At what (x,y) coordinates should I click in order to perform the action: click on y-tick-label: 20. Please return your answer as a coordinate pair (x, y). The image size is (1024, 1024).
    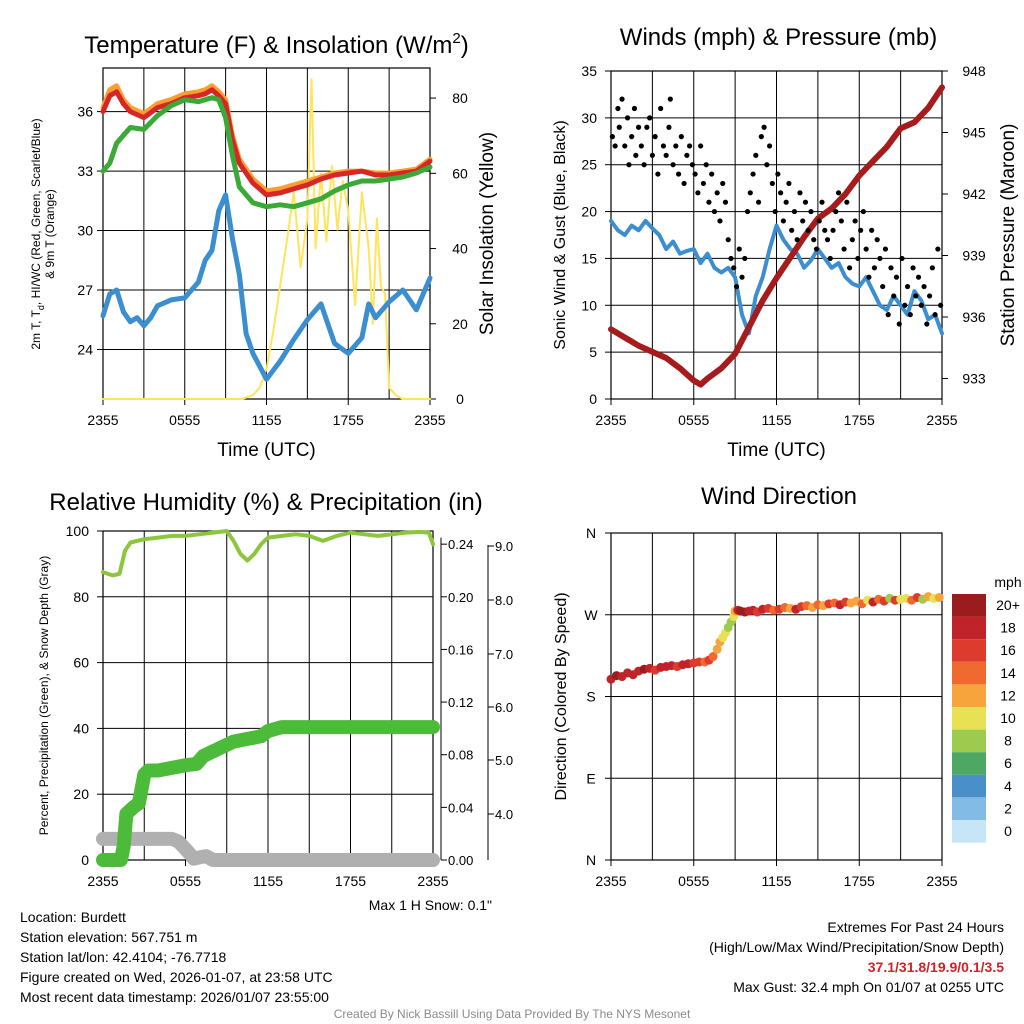
    Looking at the image, I should click on (81, 794).